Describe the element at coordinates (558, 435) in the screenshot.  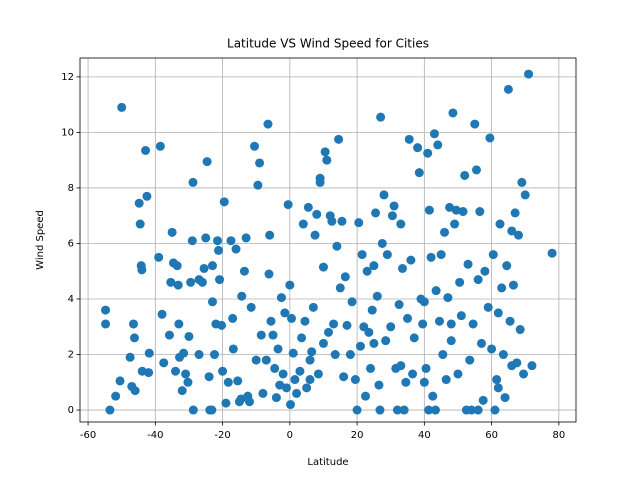
I see `x-tick-label: 80` at that location.